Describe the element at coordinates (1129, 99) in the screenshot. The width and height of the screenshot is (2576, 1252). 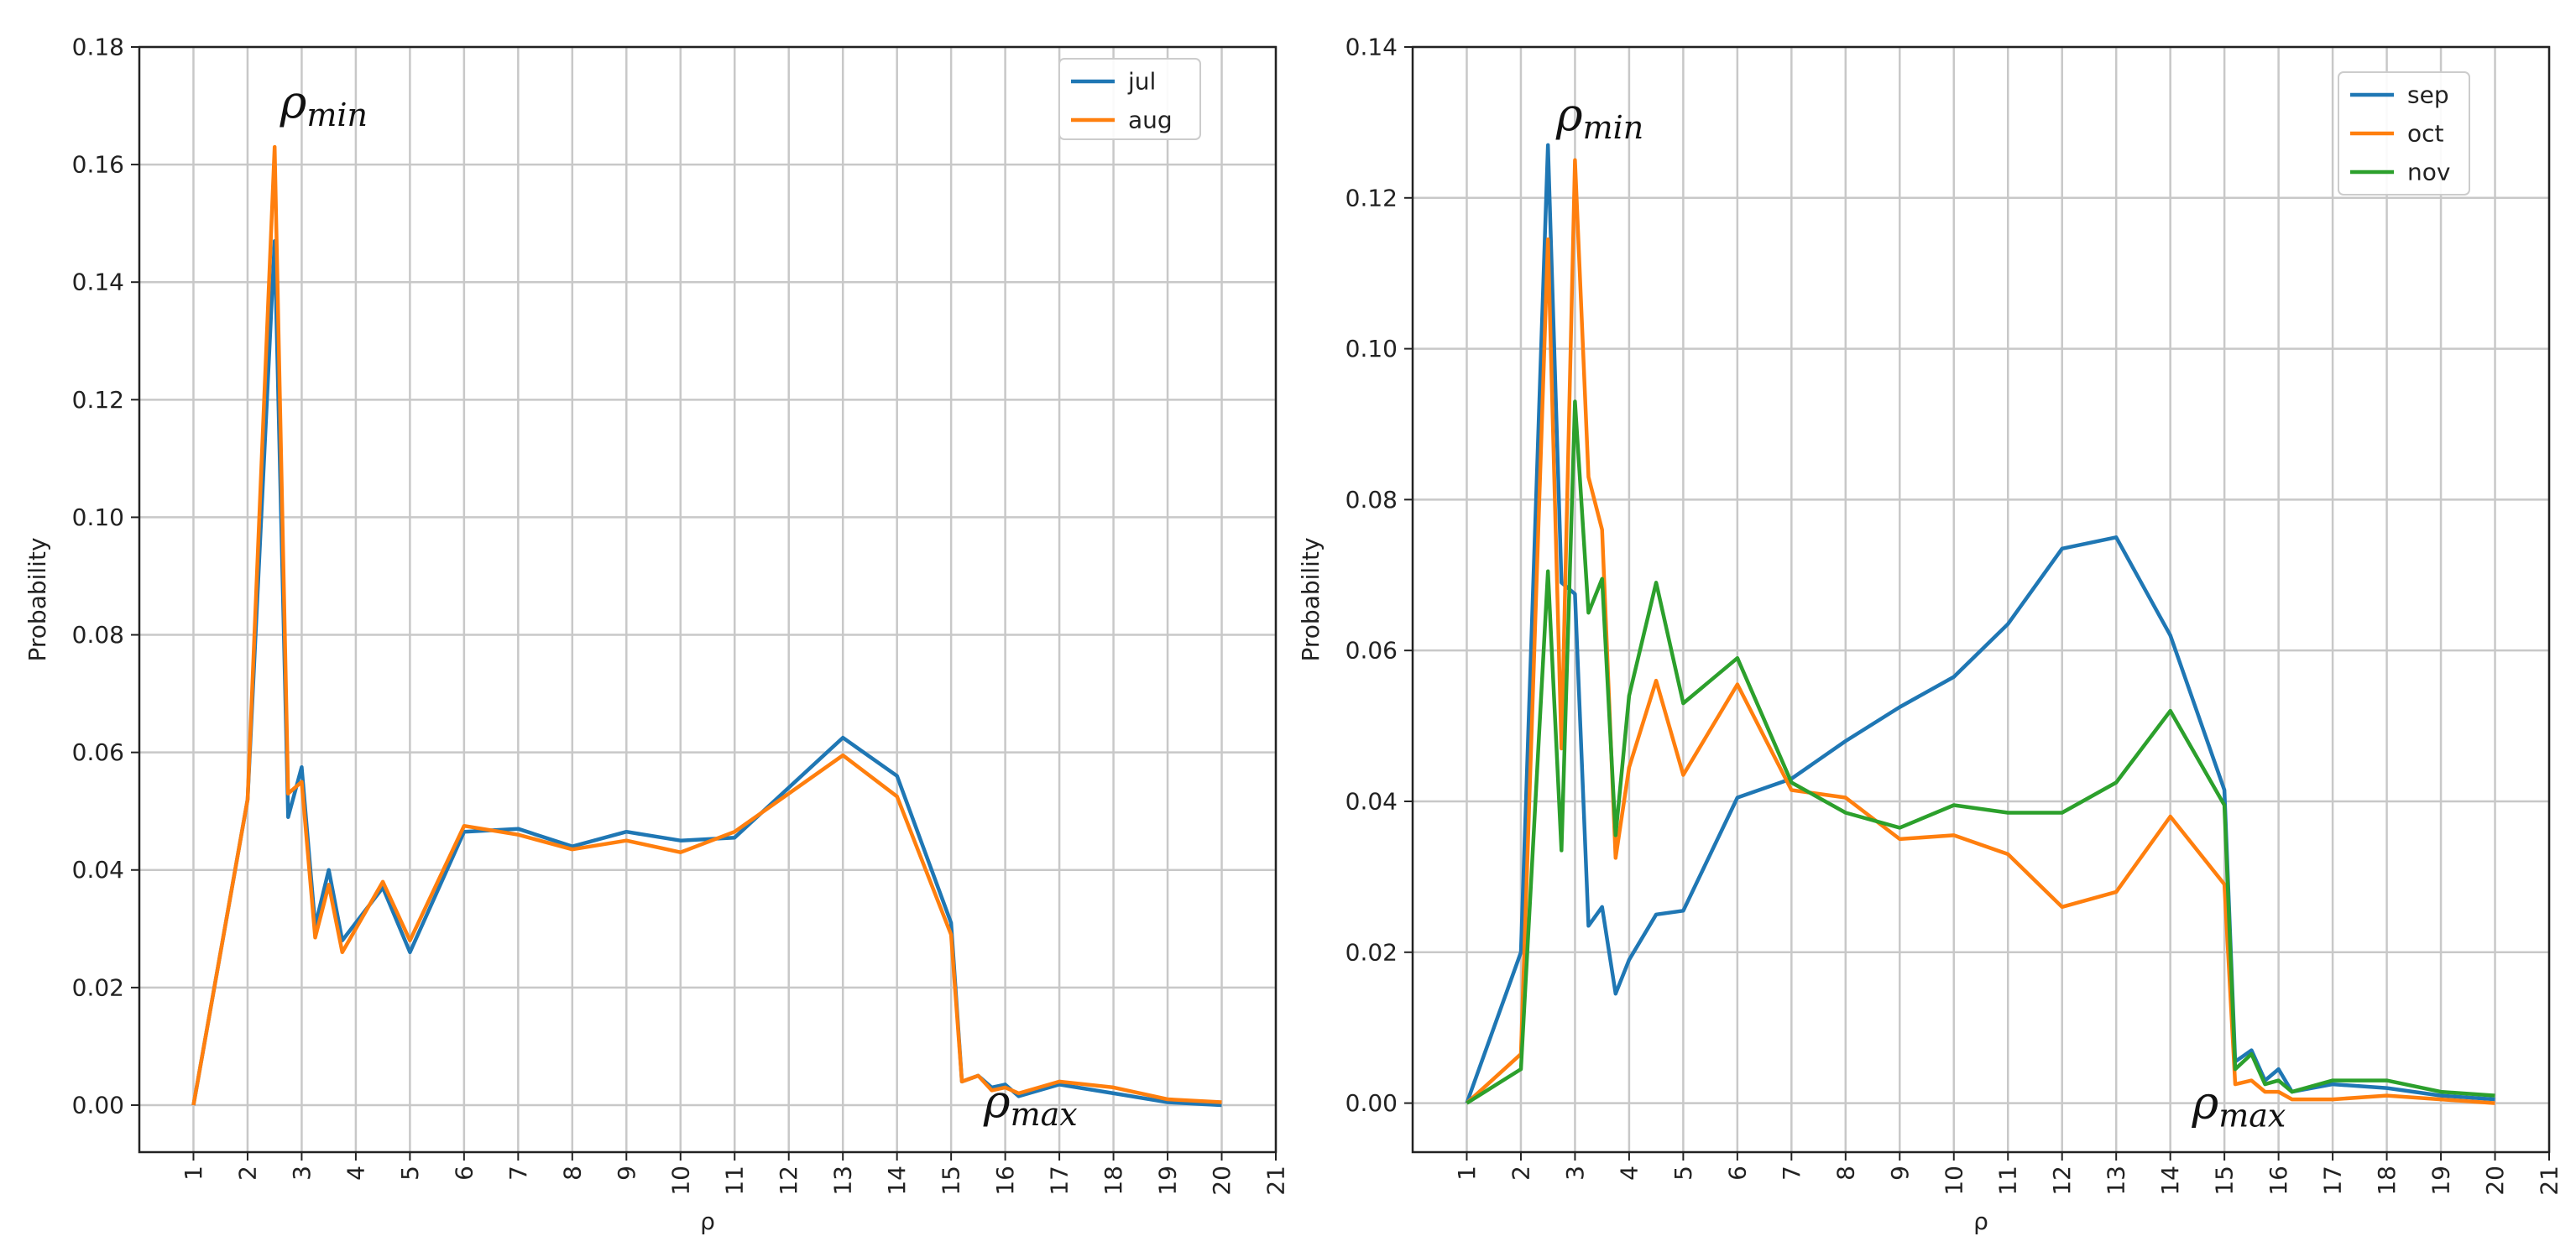
I see `legend: jul aug` at that location.